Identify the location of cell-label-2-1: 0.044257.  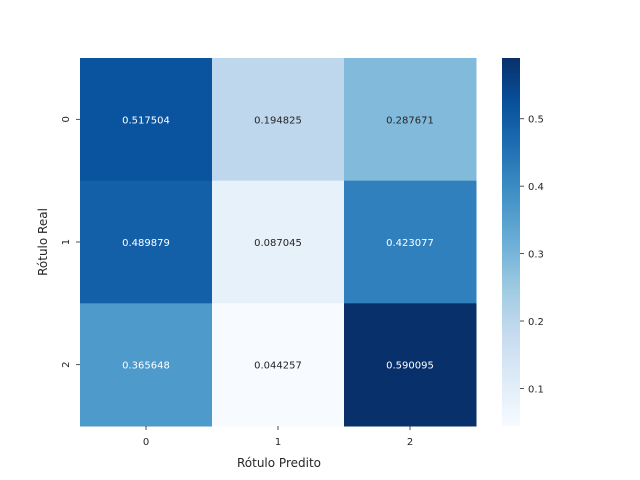
(278, 366).